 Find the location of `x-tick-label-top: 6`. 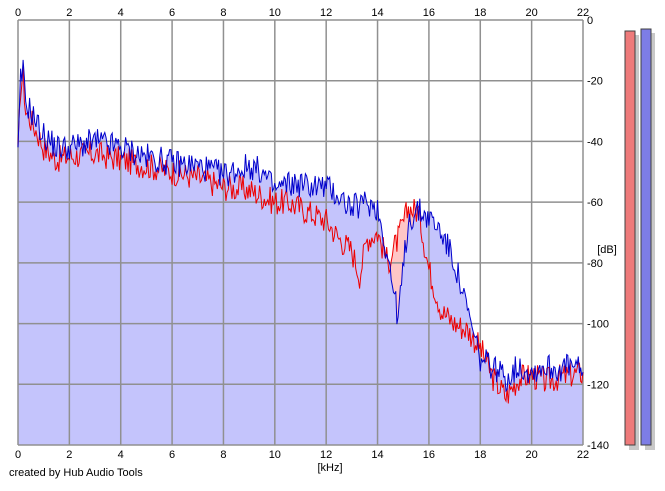

x-tick-label-top: 6 is located at coordinates (172, 13).